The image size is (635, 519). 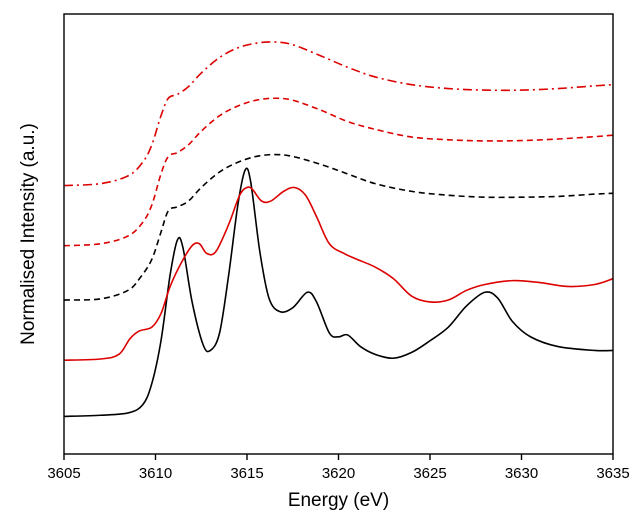 What do you see at coordinates (429, 473) in the screenshot?
I see `x-tick-label: 3625` at bounding box center [429, 473].